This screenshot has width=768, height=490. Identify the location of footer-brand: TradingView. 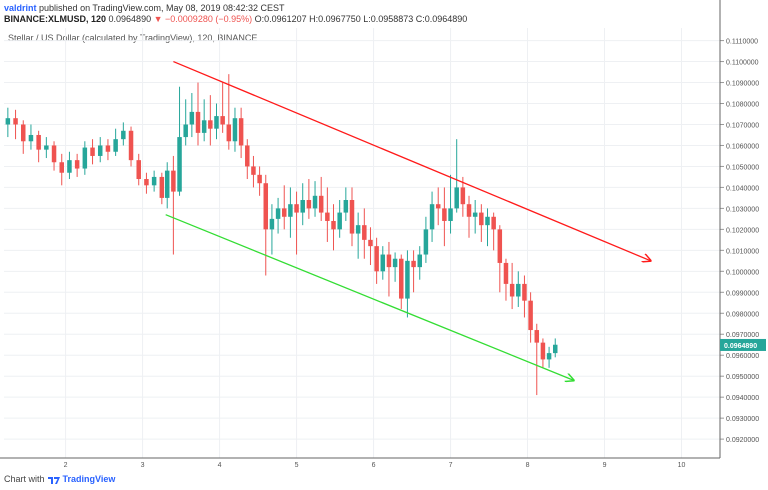
(89, 479).